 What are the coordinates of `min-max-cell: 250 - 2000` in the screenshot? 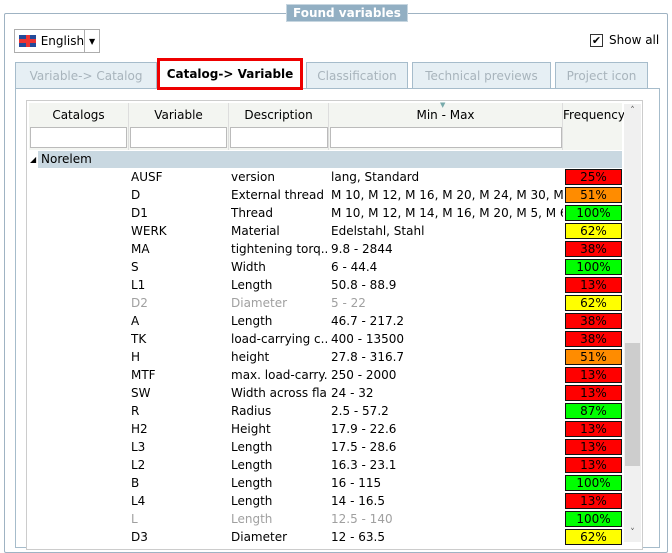 It's located at (364, 375).